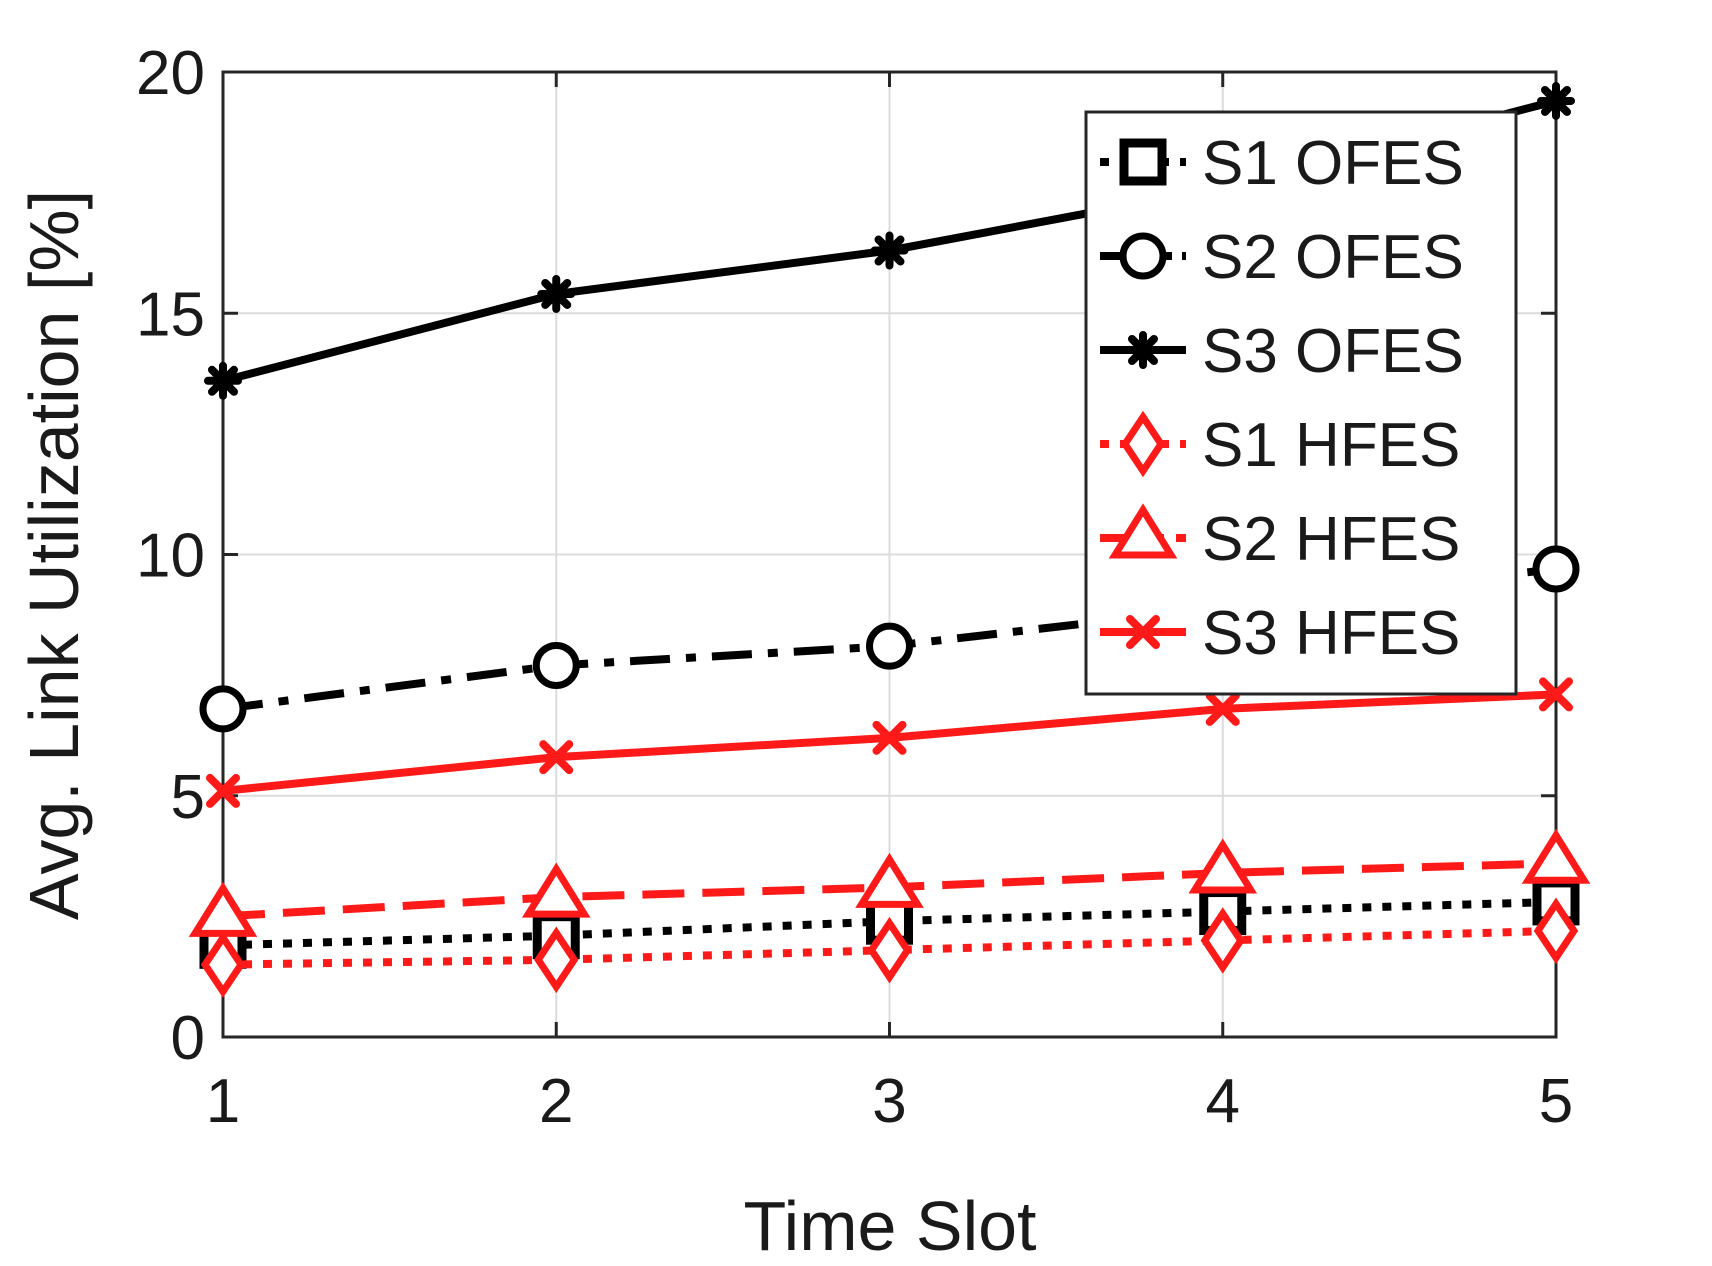  I want to click on x-axis-title: Time Slot, so click(889, 1226).